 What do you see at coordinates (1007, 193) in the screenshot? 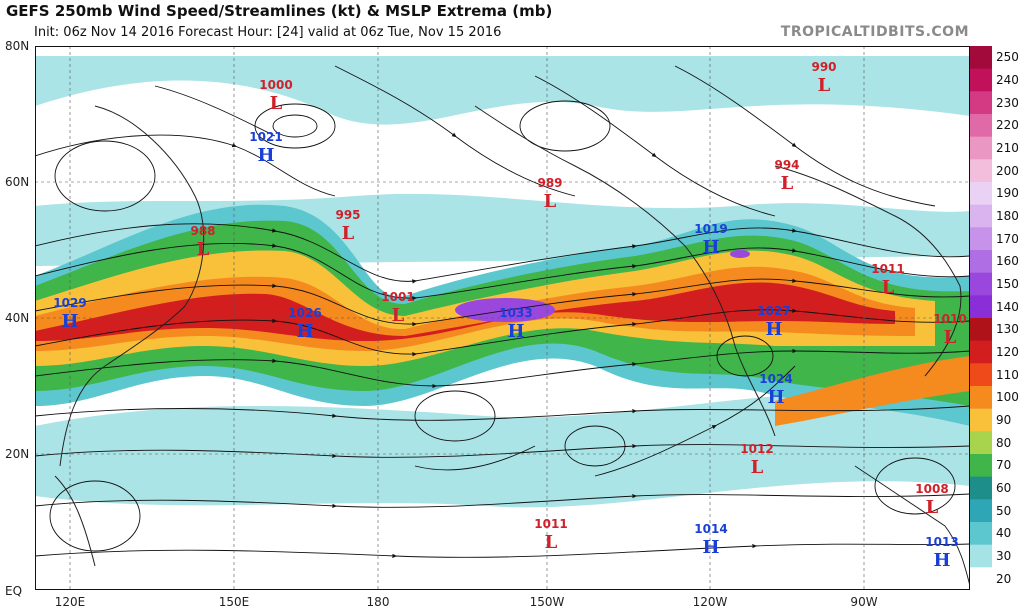
I see `colorbar-tick-label: 190` at bounding box center [1007, 193].